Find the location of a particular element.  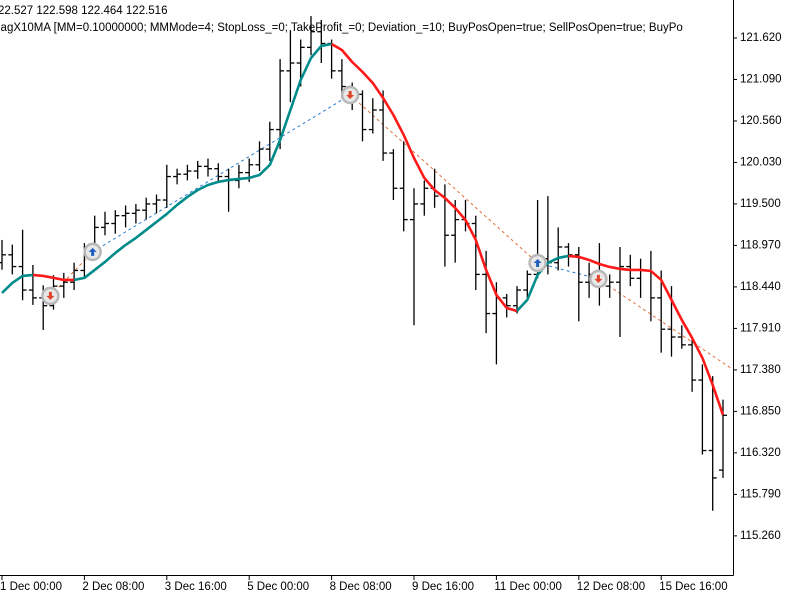

x-tick-label: 5 Dec 00:00 is located at coordinates (278, 587).